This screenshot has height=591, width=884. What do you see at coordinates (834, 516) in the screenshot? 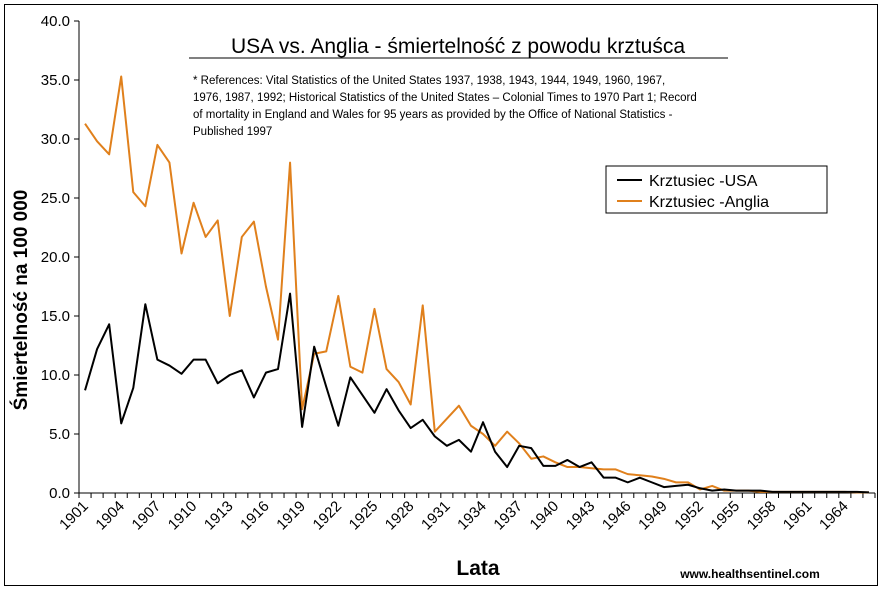
I see `x-tick-label: 1964` at bounding box center [834, 516].